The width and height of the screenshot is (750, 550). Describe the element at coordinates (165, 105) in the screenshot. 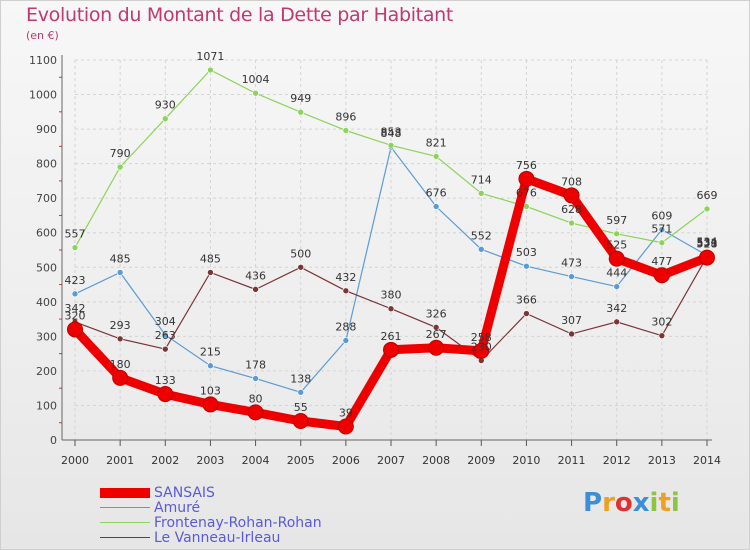

I see `data-label: 930` at that location.